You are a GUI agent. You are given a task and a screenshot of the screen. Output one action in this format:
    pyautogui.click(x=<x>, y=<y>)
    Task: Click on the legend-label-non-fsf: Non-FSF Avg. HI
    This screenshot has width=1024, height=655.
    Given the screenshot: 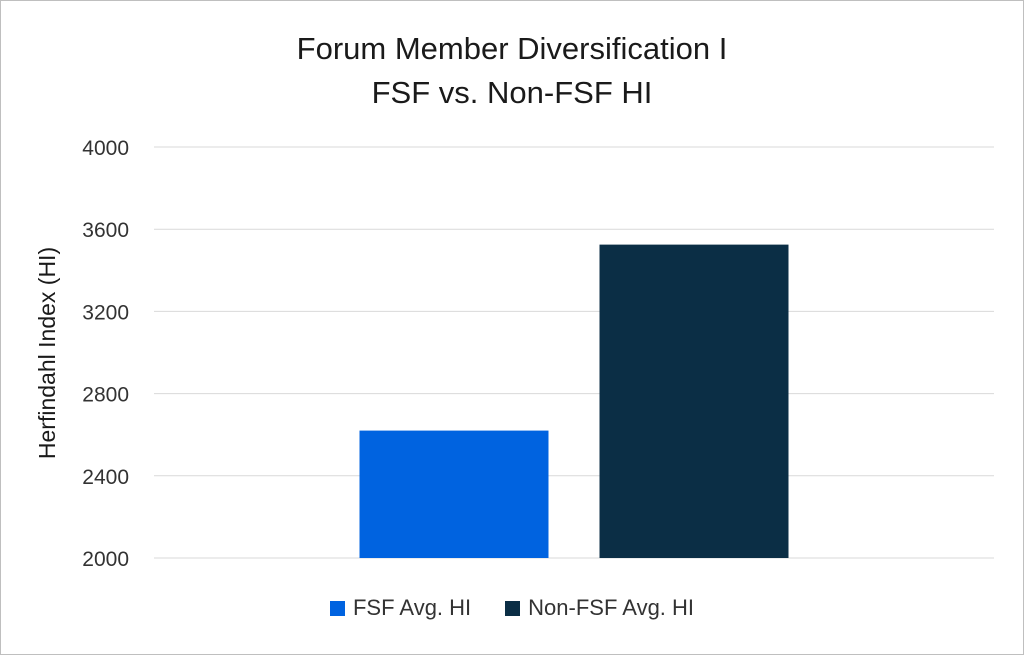 What is the action you would take?
    pyautogui.click(x=611, y=607)
    